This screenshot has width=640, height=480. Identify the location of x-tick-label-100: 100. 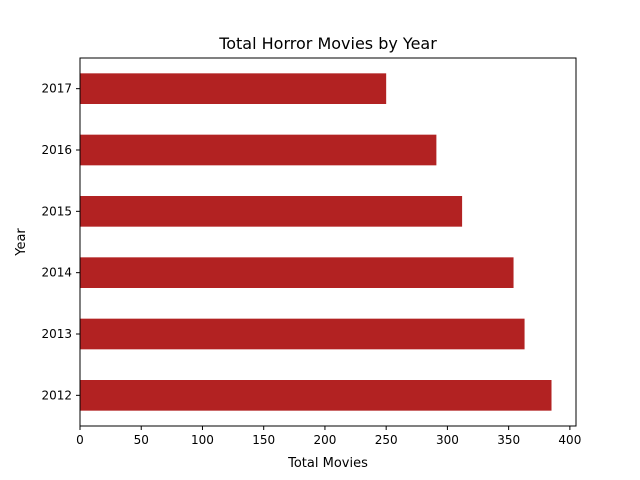
(202, 440).